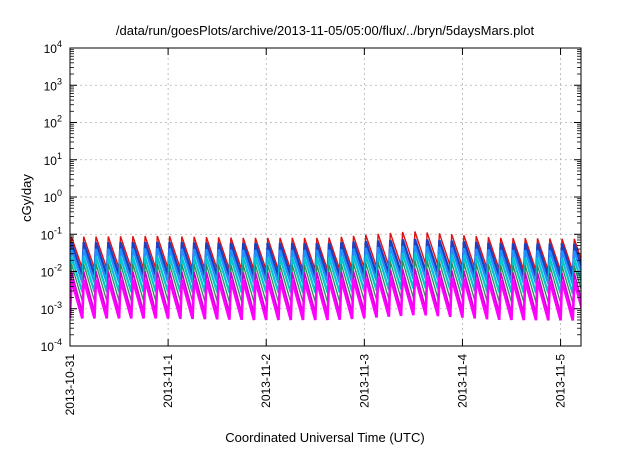  I want to click on x-tick-label: 2013-11-2, so click(266, 381).